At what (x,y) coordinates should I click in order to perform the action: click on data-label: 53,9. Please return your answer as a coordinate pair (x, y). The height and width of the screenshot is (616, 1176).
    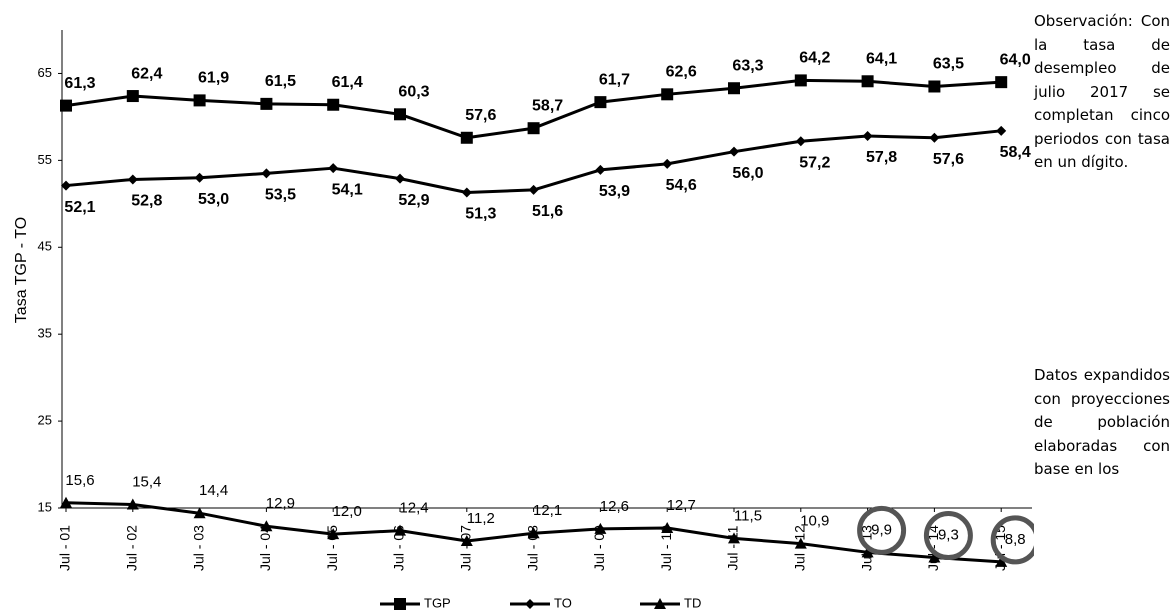
    Looking at the image, I should click on (614, 191).